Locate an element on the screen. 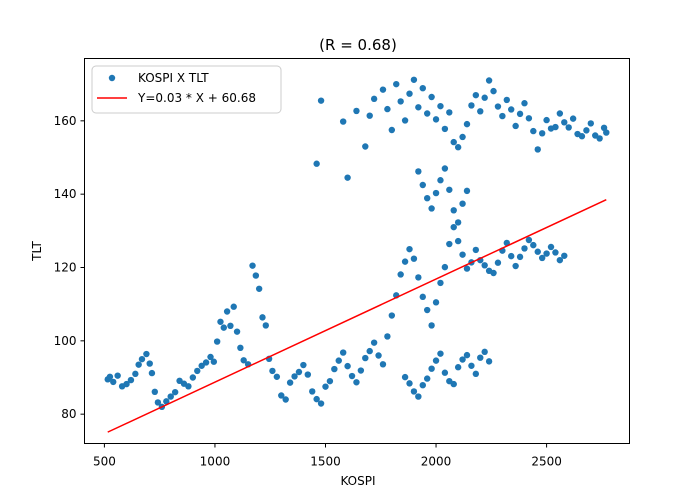  x-axis-ticks: 500 1000 1500 2000 2500 is located at coordinates (327, 456).